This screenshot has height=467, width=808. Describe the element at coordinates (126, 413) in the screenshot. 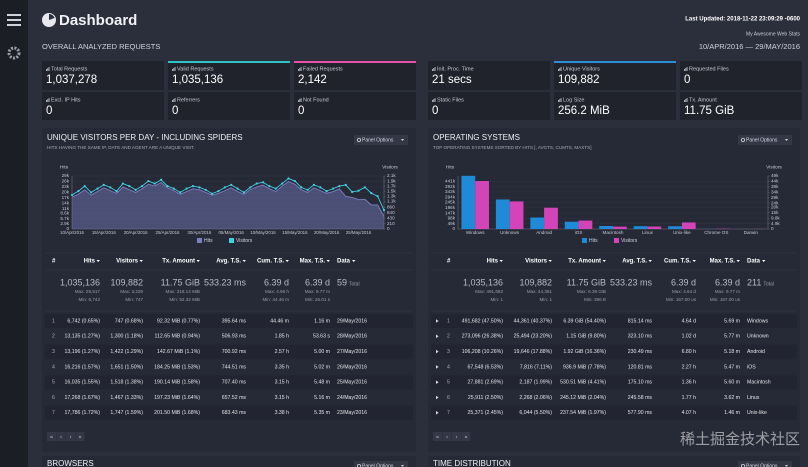

I see `table-cell: 1,747 (1.59%)` at that location.